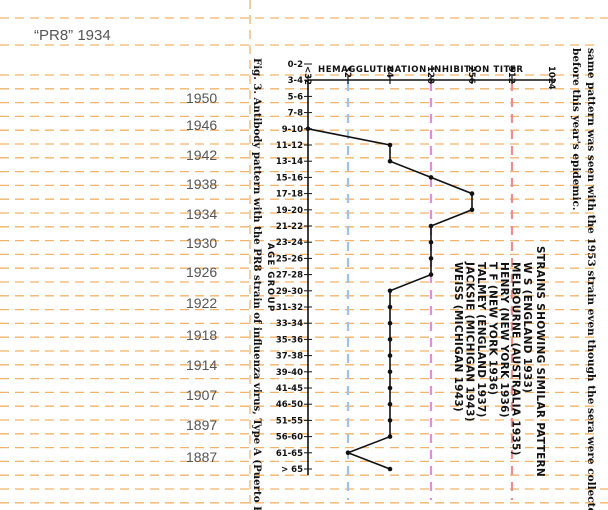  What do you see at coordinates (201, 125) in the screenshot?
I see `year-label: 1946` at bounding box center [201, 125].